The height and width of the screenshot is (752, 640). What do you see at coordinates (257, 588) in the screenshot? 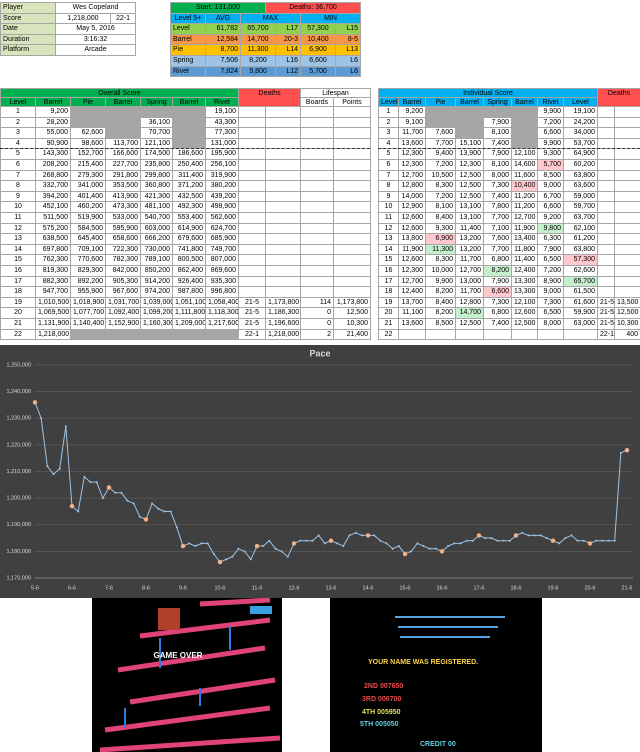
I see `x-tick-label: 11-6` at bounding box center [257, 588].